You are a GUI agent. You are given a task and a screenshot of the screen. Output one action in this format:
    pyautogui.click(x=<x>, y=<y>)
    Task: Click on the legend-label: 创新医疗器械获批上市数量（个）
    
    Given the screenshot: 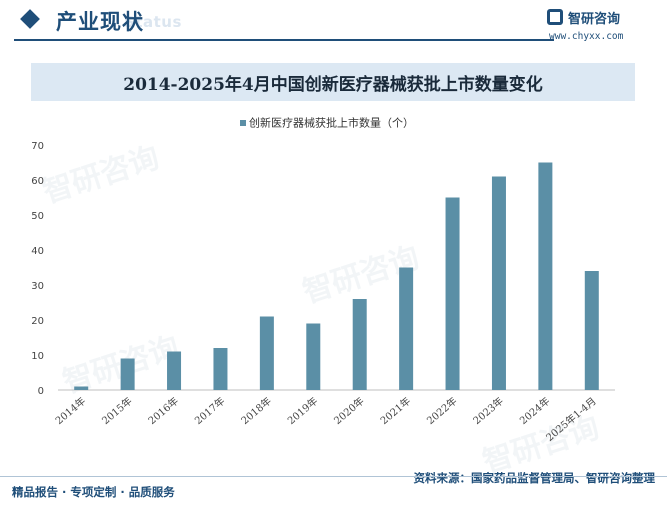 What is the action you would take?
    pyautogui.click(x=331, y=123)
    